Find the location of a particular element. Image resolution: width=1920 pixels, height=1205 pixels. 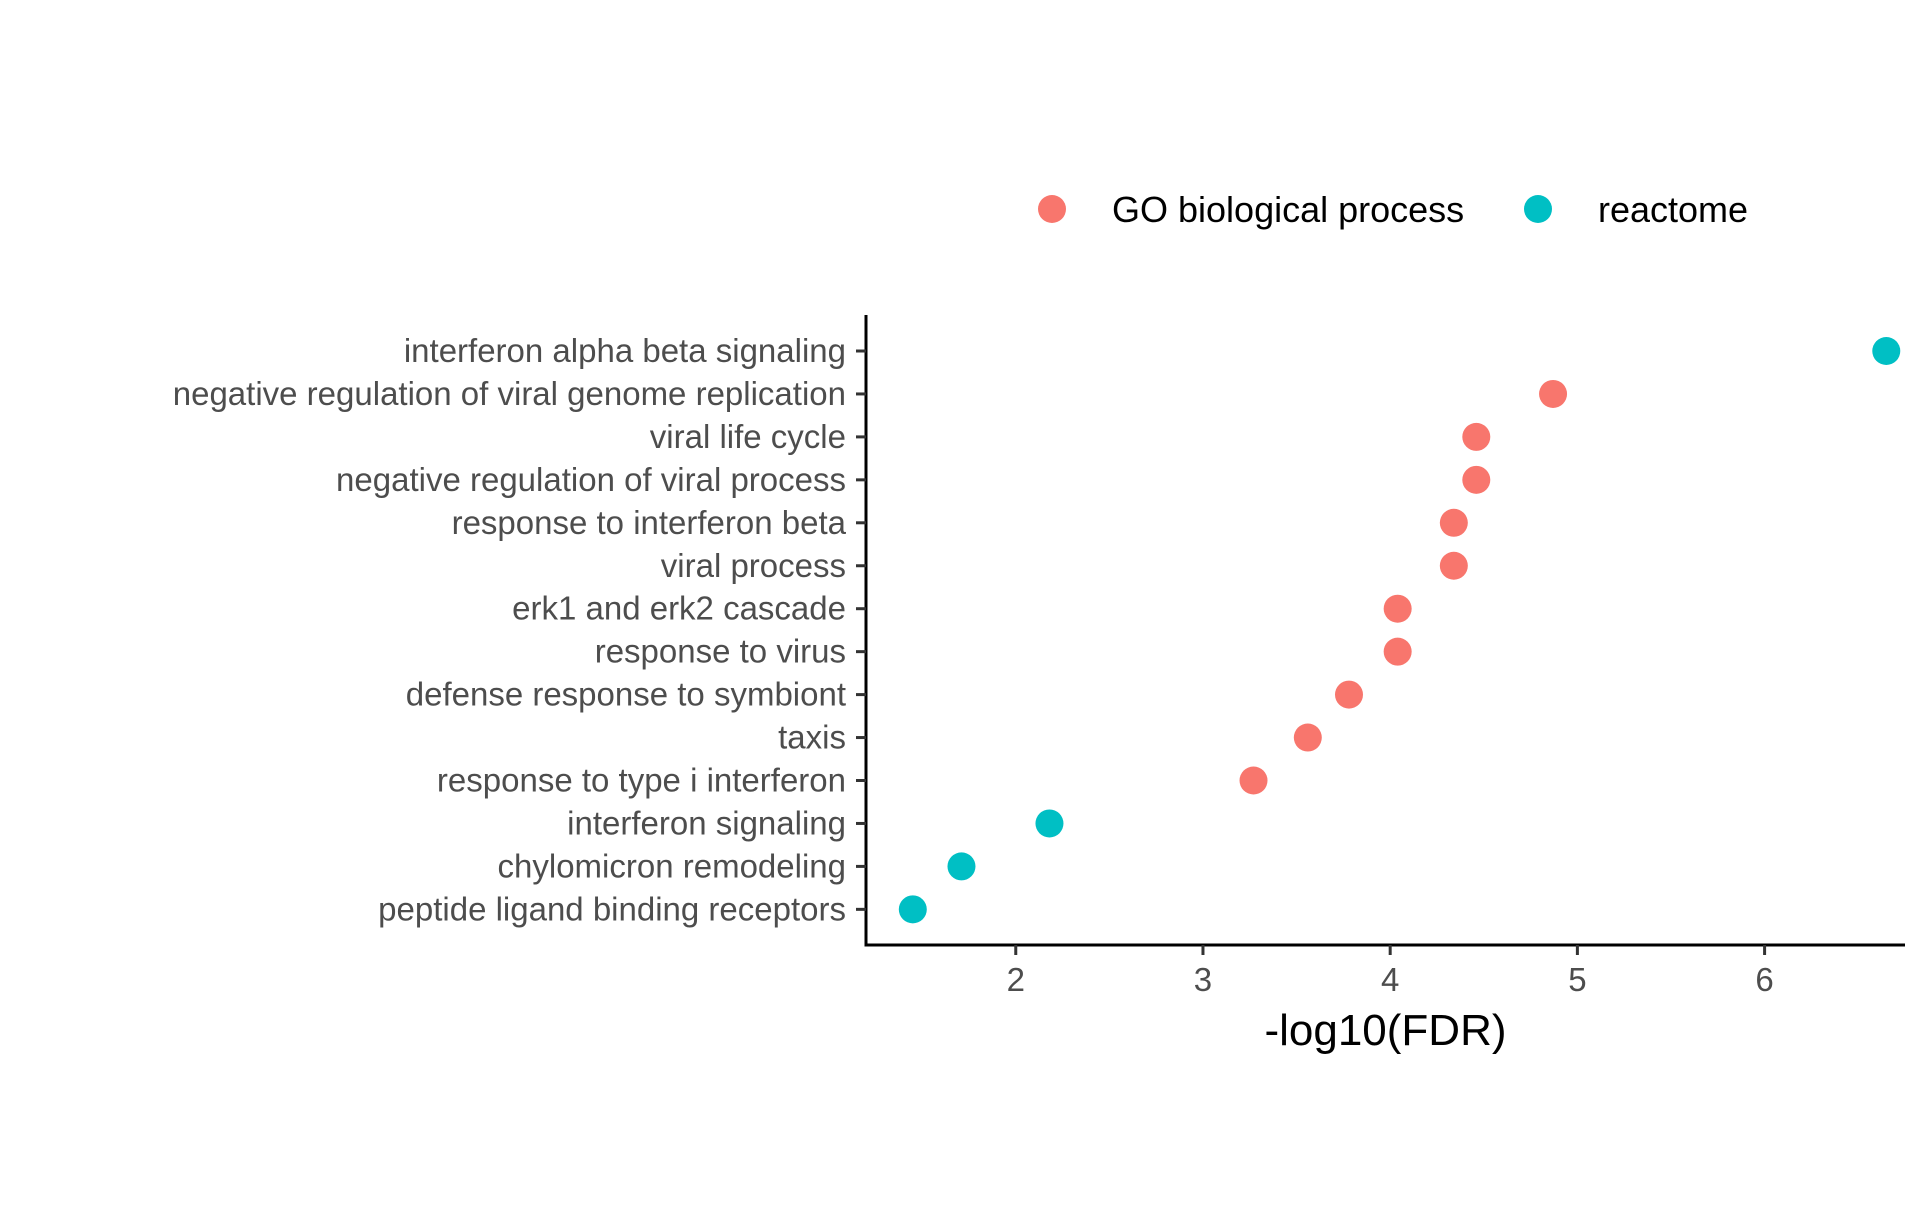

y-tick-label: response to virus is located at coordinates (720, 651).